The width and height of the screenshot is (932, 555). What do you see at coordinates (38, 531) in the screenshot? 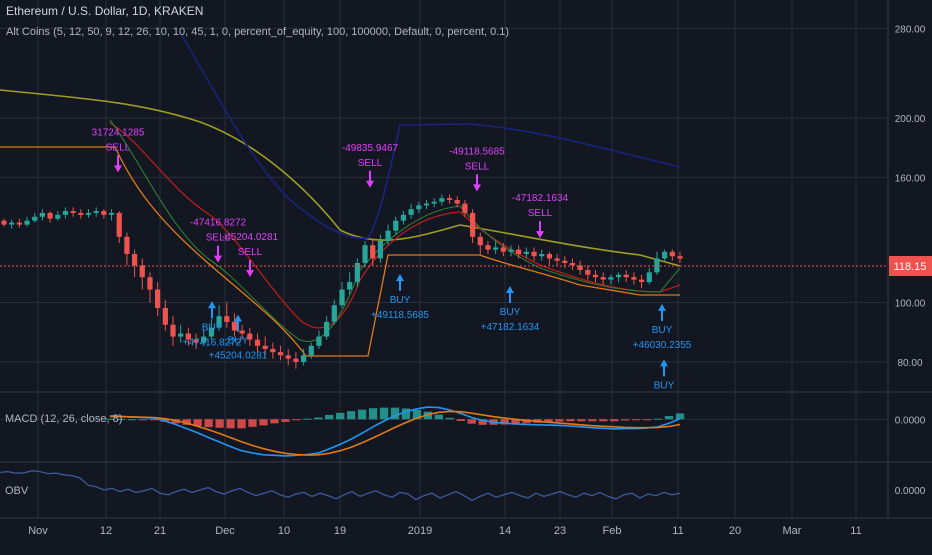
I see `x-tick-label: Nov` at bounding box center [38, 531].